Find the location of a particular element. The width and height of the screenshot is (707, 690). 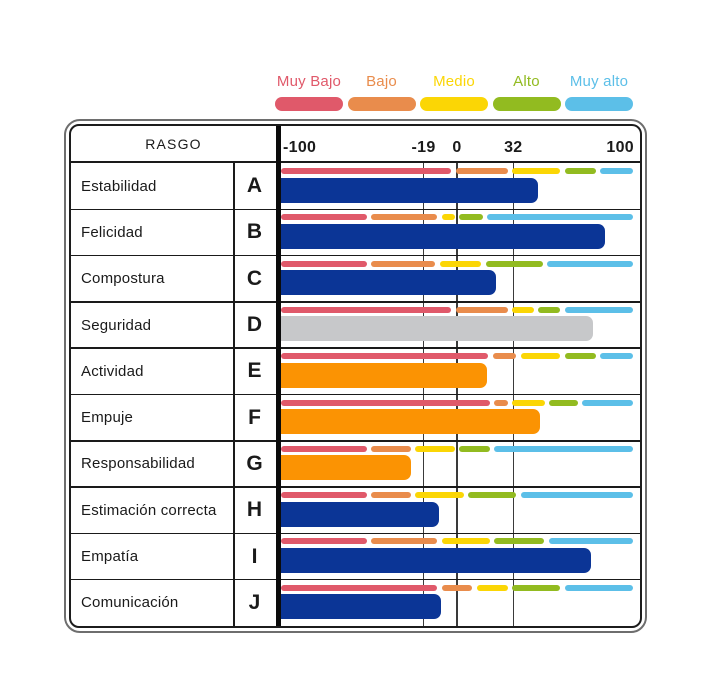

trait-row-f: Empuje F is located at coordinates (355, 418).